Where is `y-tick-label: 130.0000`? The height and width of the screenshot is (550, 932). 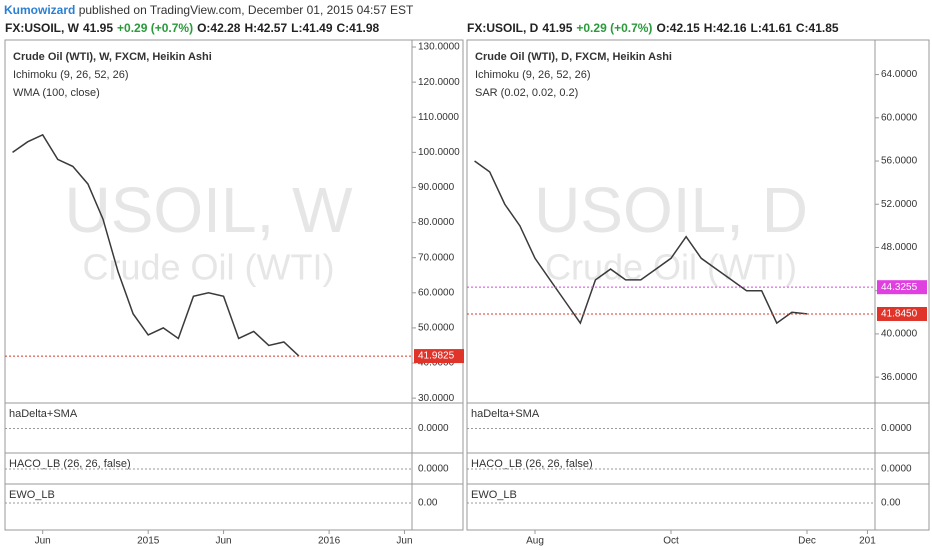 y-tick-label: 130.0000 is located at coordinates (439, 47).